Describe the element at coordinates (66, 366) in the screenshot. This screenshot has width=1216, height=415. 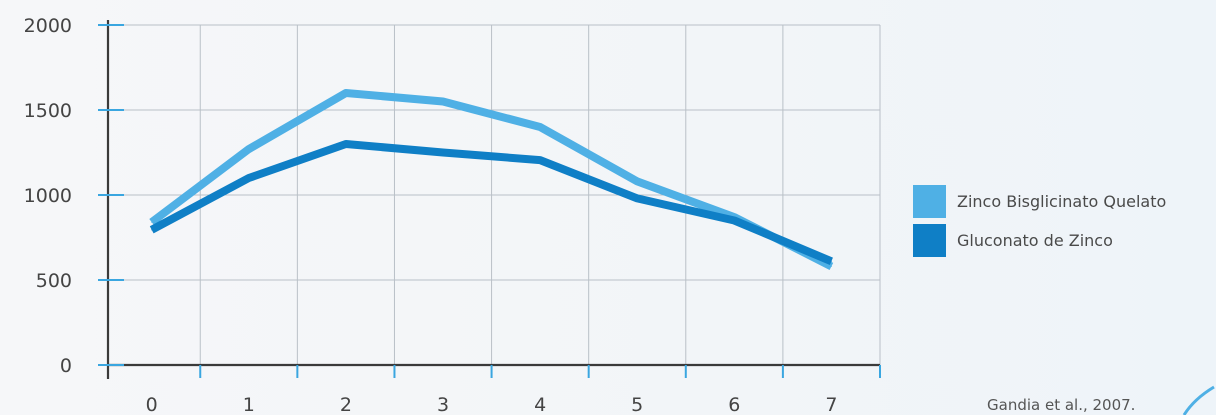
I see `y-tick-label: 0` at that location.